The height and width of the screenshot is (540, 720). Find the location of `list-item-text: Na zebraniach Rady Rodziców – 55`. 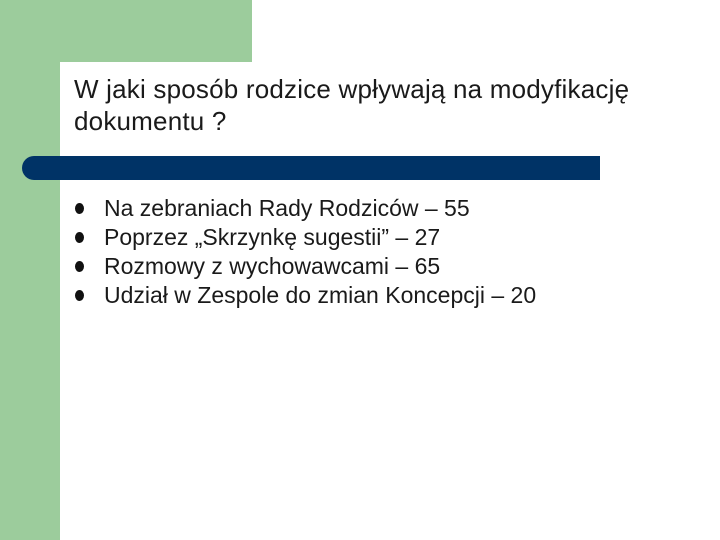

list-item-text: Na zebraniach Rady Rodziców – 55 is located at coordinates (287, 208).